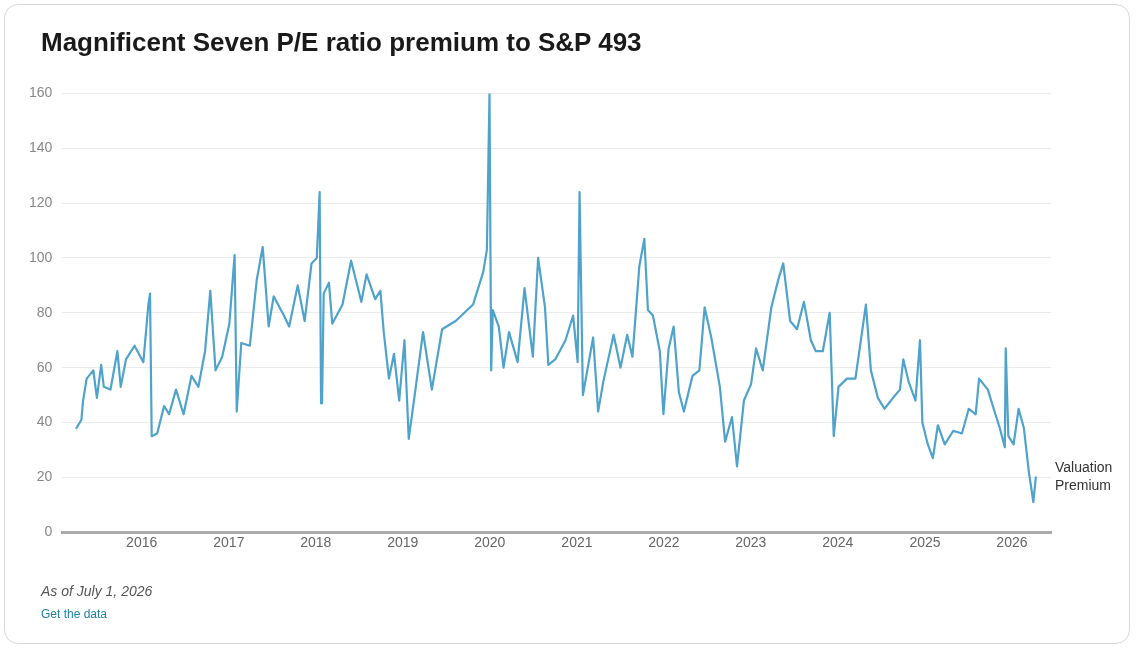 The height and width of the screenshot is (650, 1136). What do you see at coordinates (44, 366) in the screenshot?
I see `y-tick-label: 60` at bounding box center [44, 366].